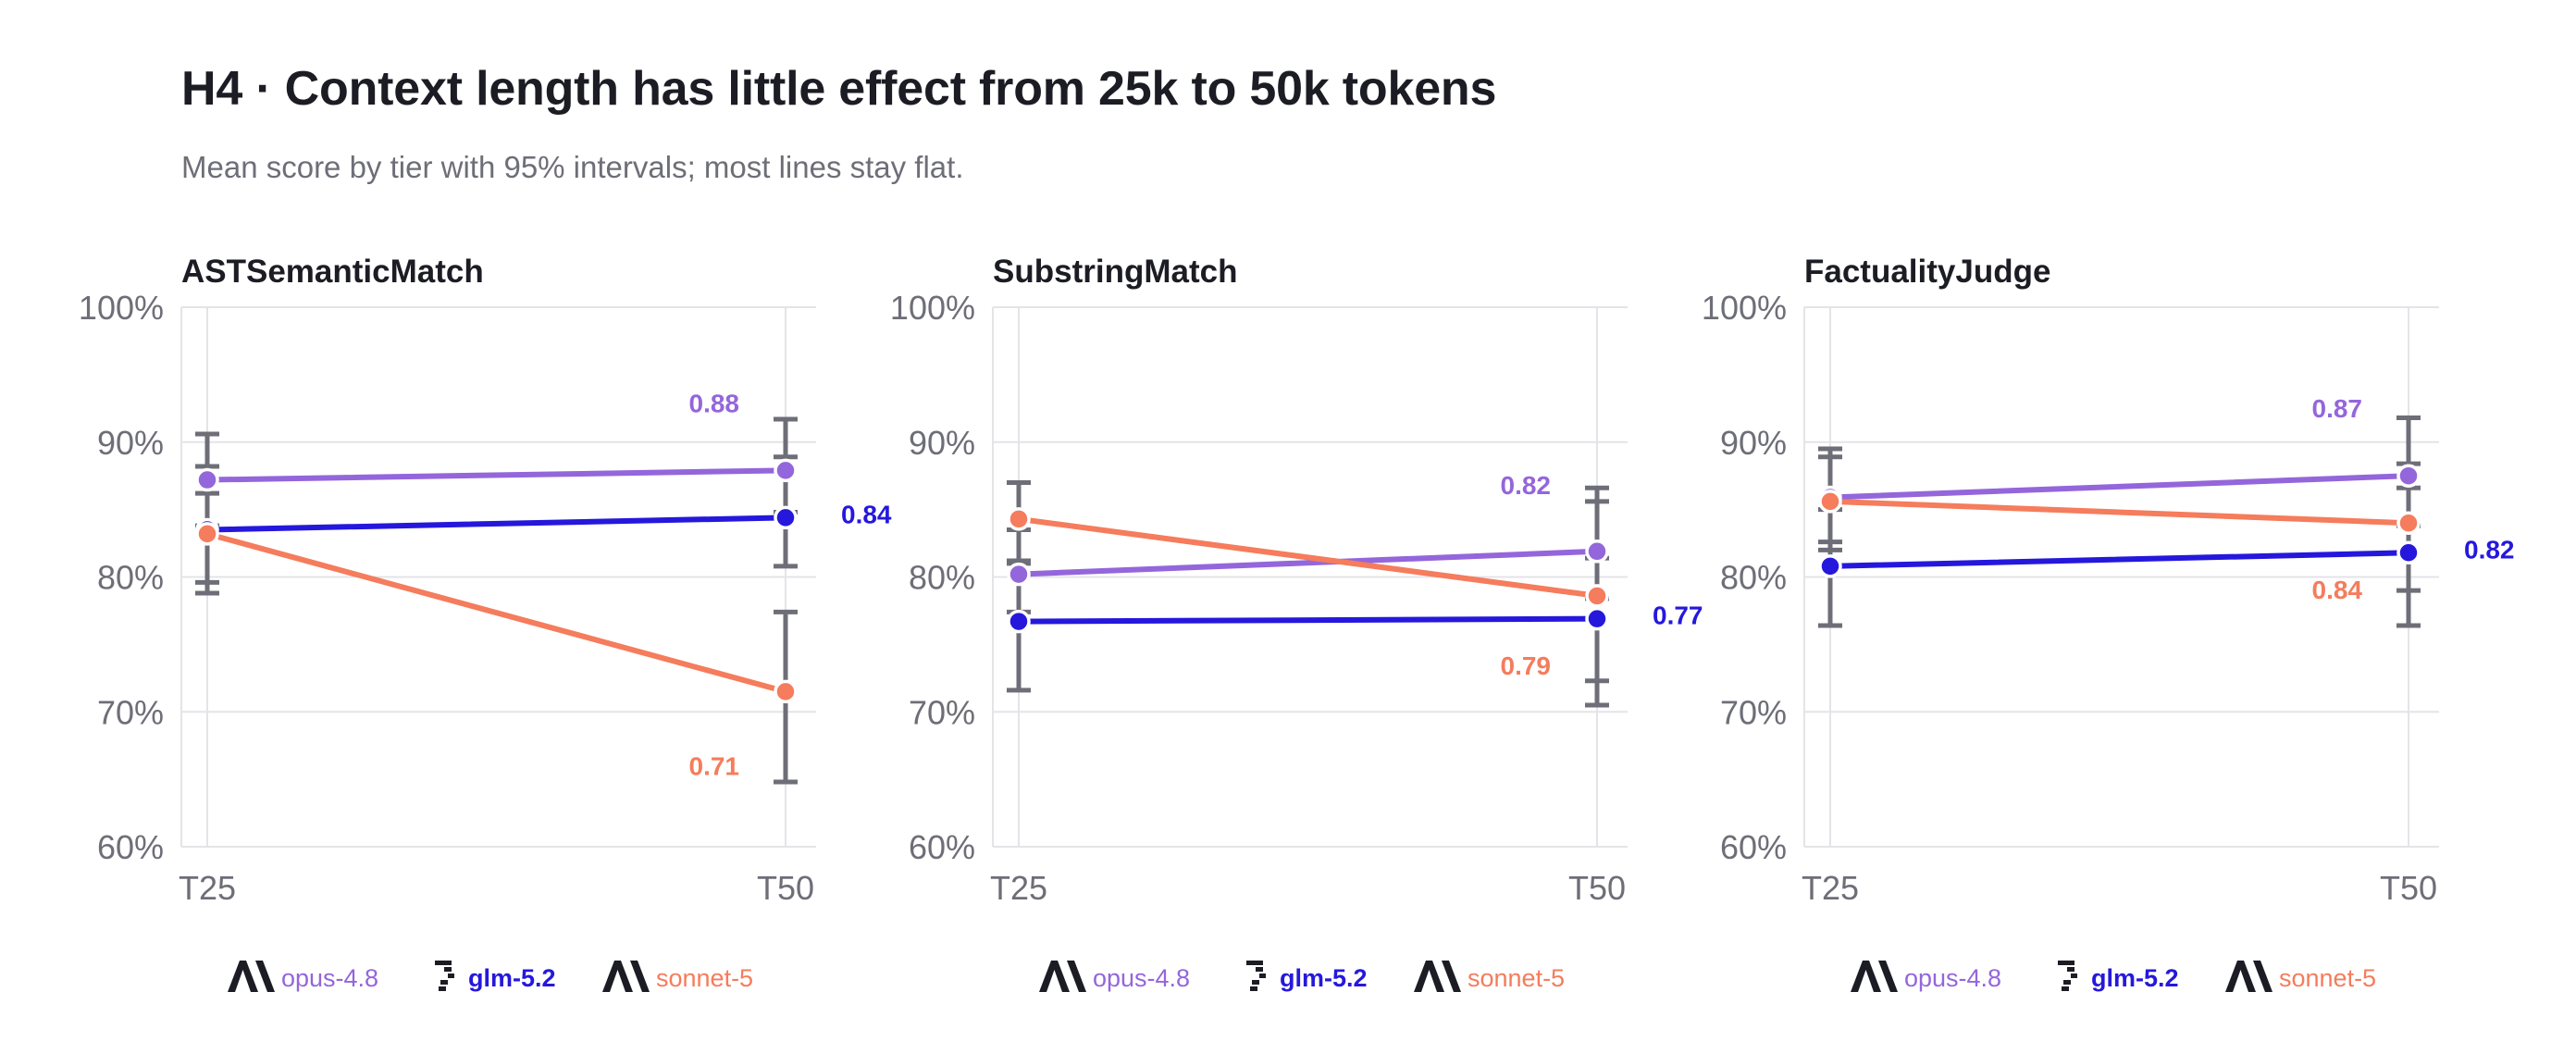 The image size is (2576, 1054). What do you see at coordinates (714, 765) in the screenshot?
I see `data-label-sonnet-5: 0.71` at bounding box center [714, 765].